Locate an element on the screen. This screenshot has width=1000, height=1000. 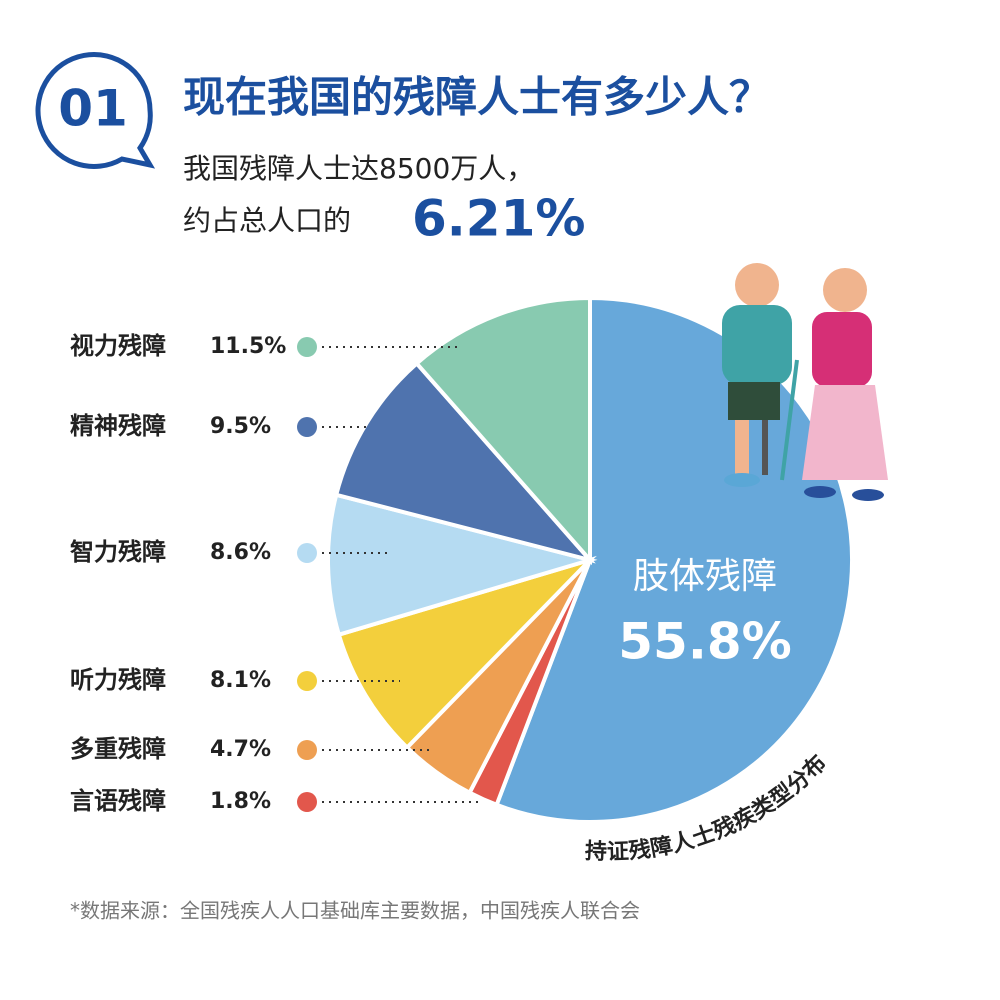
badge: 01 is located at coordinates (95, 110).